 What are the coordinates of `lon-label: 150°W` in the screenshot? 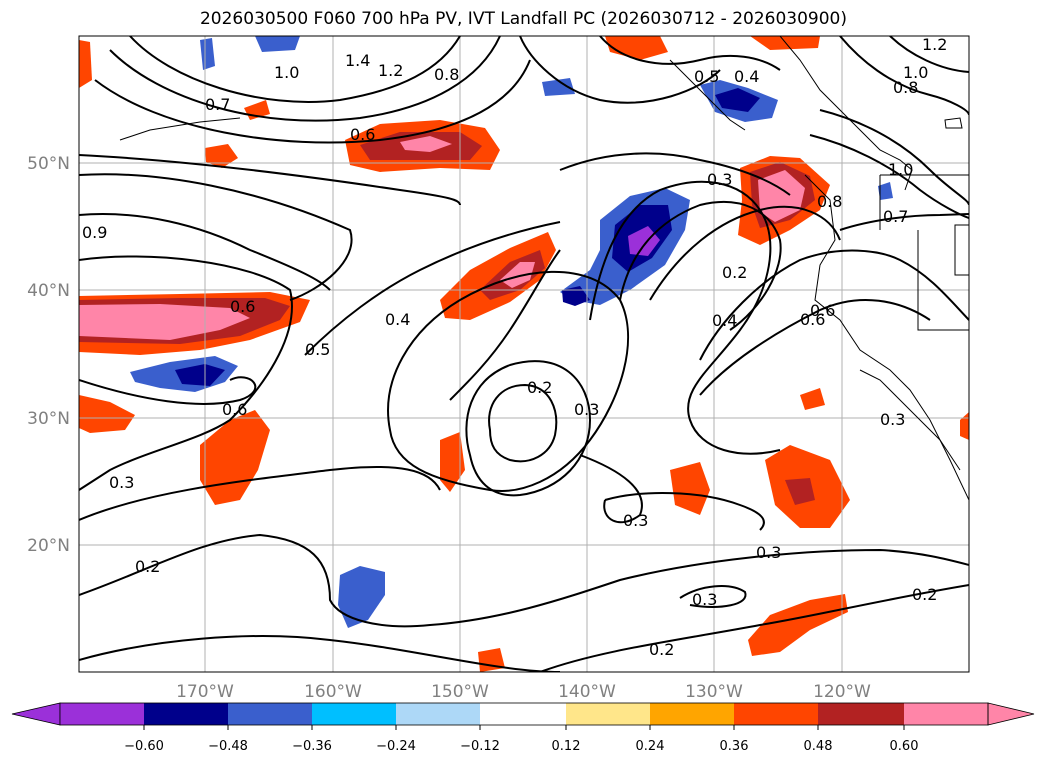 It's located at (460, 692).